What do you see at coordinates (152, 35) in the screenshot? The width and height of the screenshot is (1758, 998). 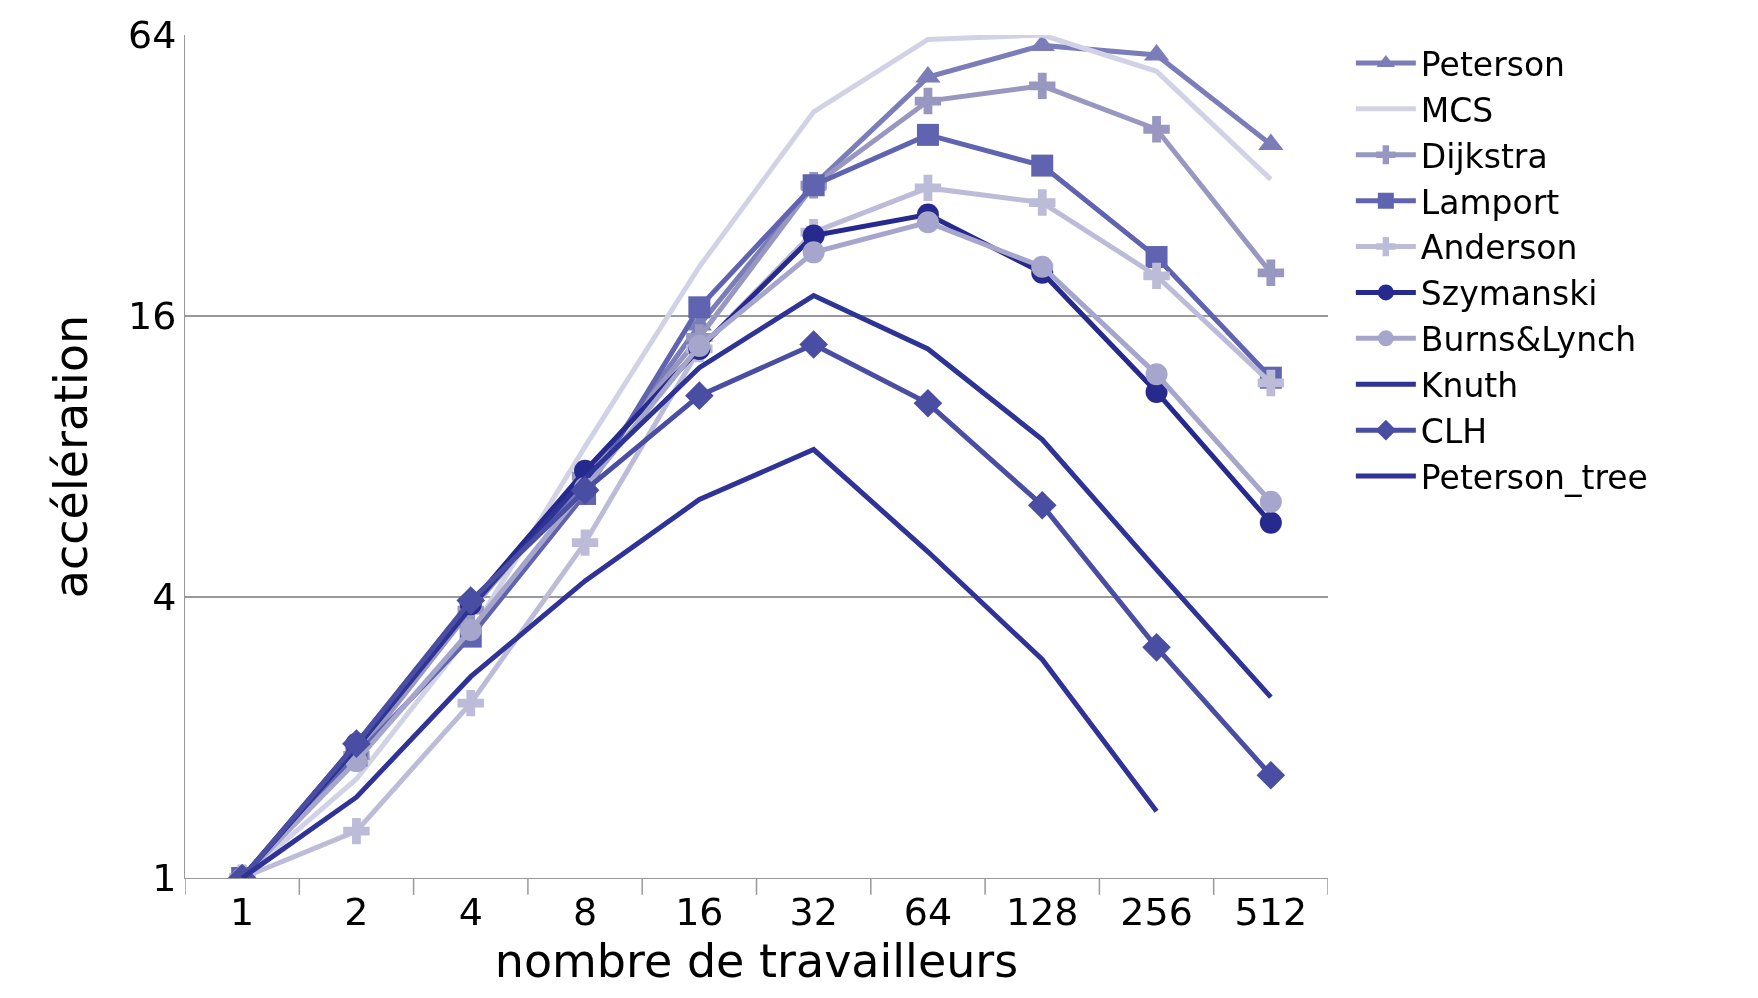 I see `y-tick-label: 64` at bounding box center [152, 35].